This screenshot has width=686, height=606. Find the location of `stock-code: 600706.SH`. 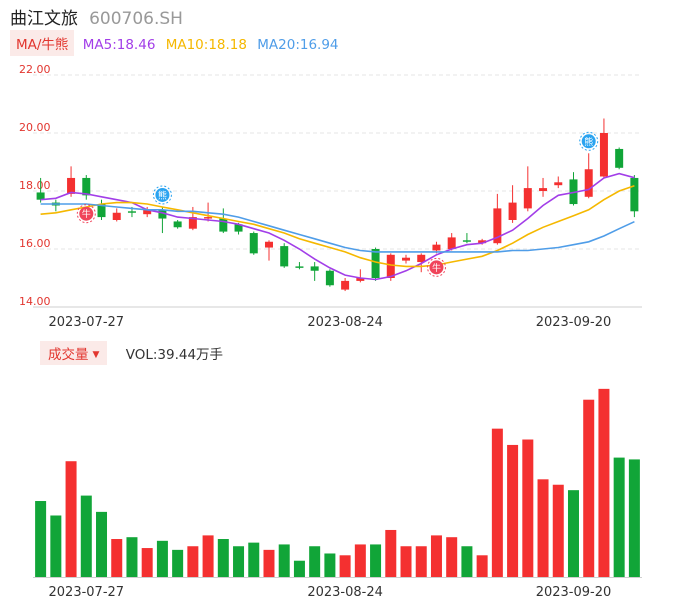

stock-code: 600706.SH is located at coordinates (136, 19).